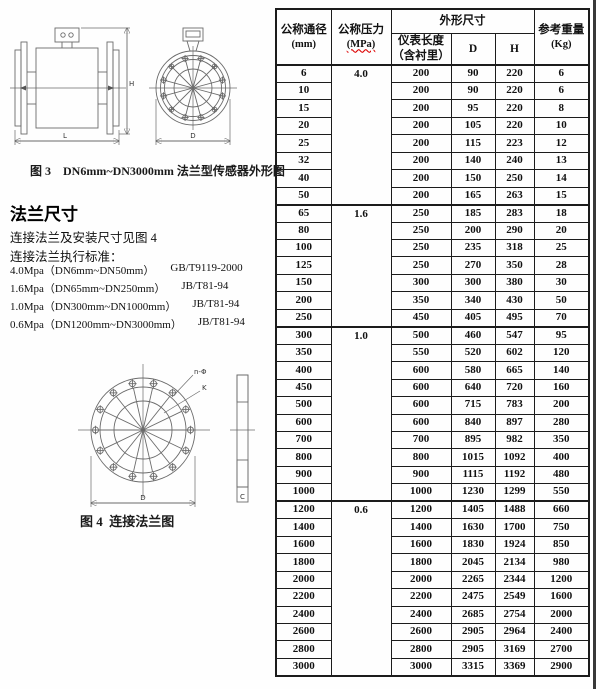 The height and width of the screenshot is (689, 600). Describe the element at coordinates (432, 457) in the screenshot. I see `table-row: 800 800 1015 1092 400` at that location.